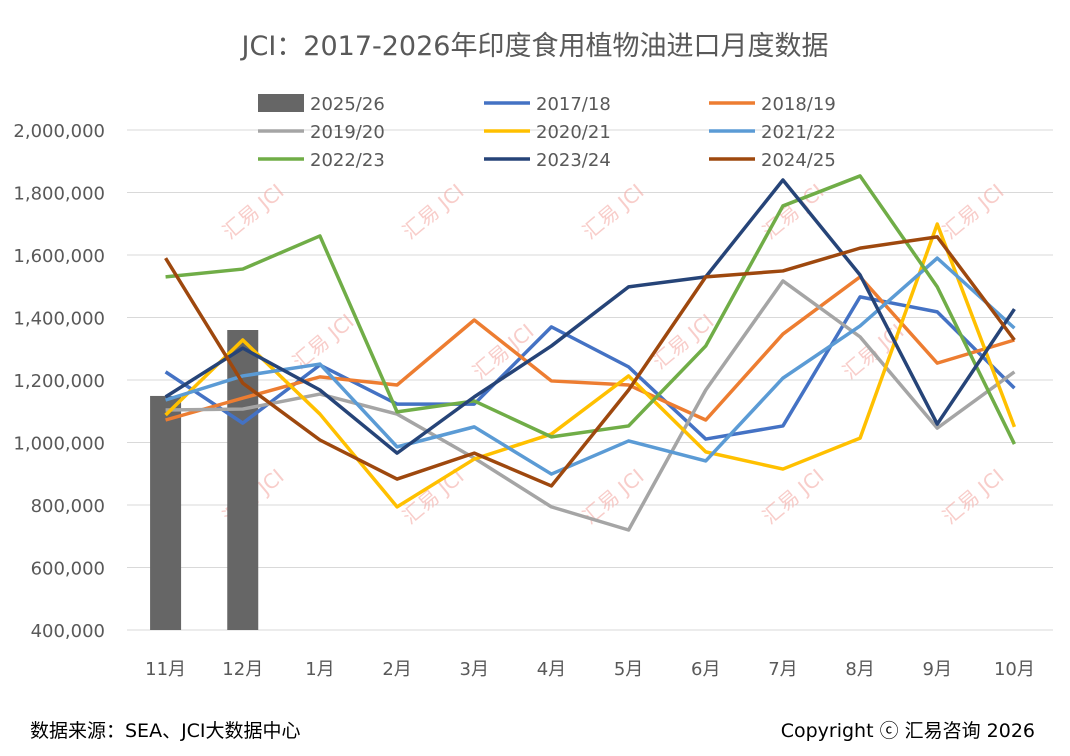  I want to click on legend-label: 2017/18, so click(573, 104).